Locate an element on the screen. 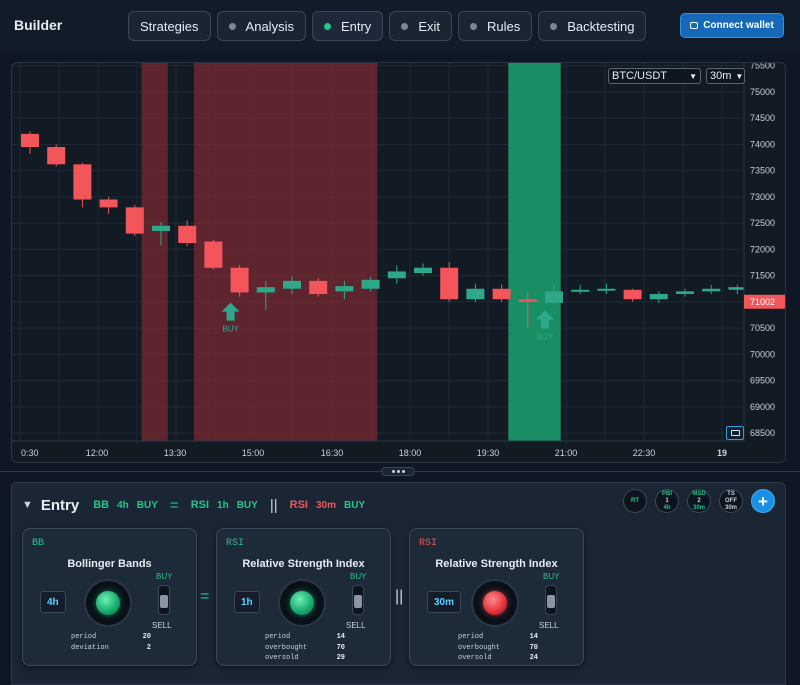  tab-entry: Entry is located at coordinates (347, 26).